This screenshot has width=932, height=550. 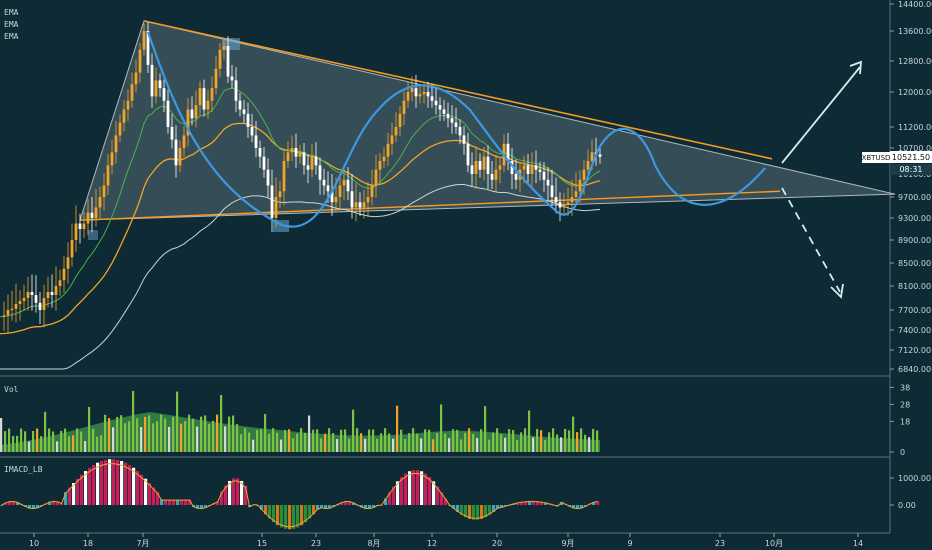 What do you see at coordinates (858, 543) in the screenshot?
I see `time-tick-label: 14` at bounding box center [858, 543].